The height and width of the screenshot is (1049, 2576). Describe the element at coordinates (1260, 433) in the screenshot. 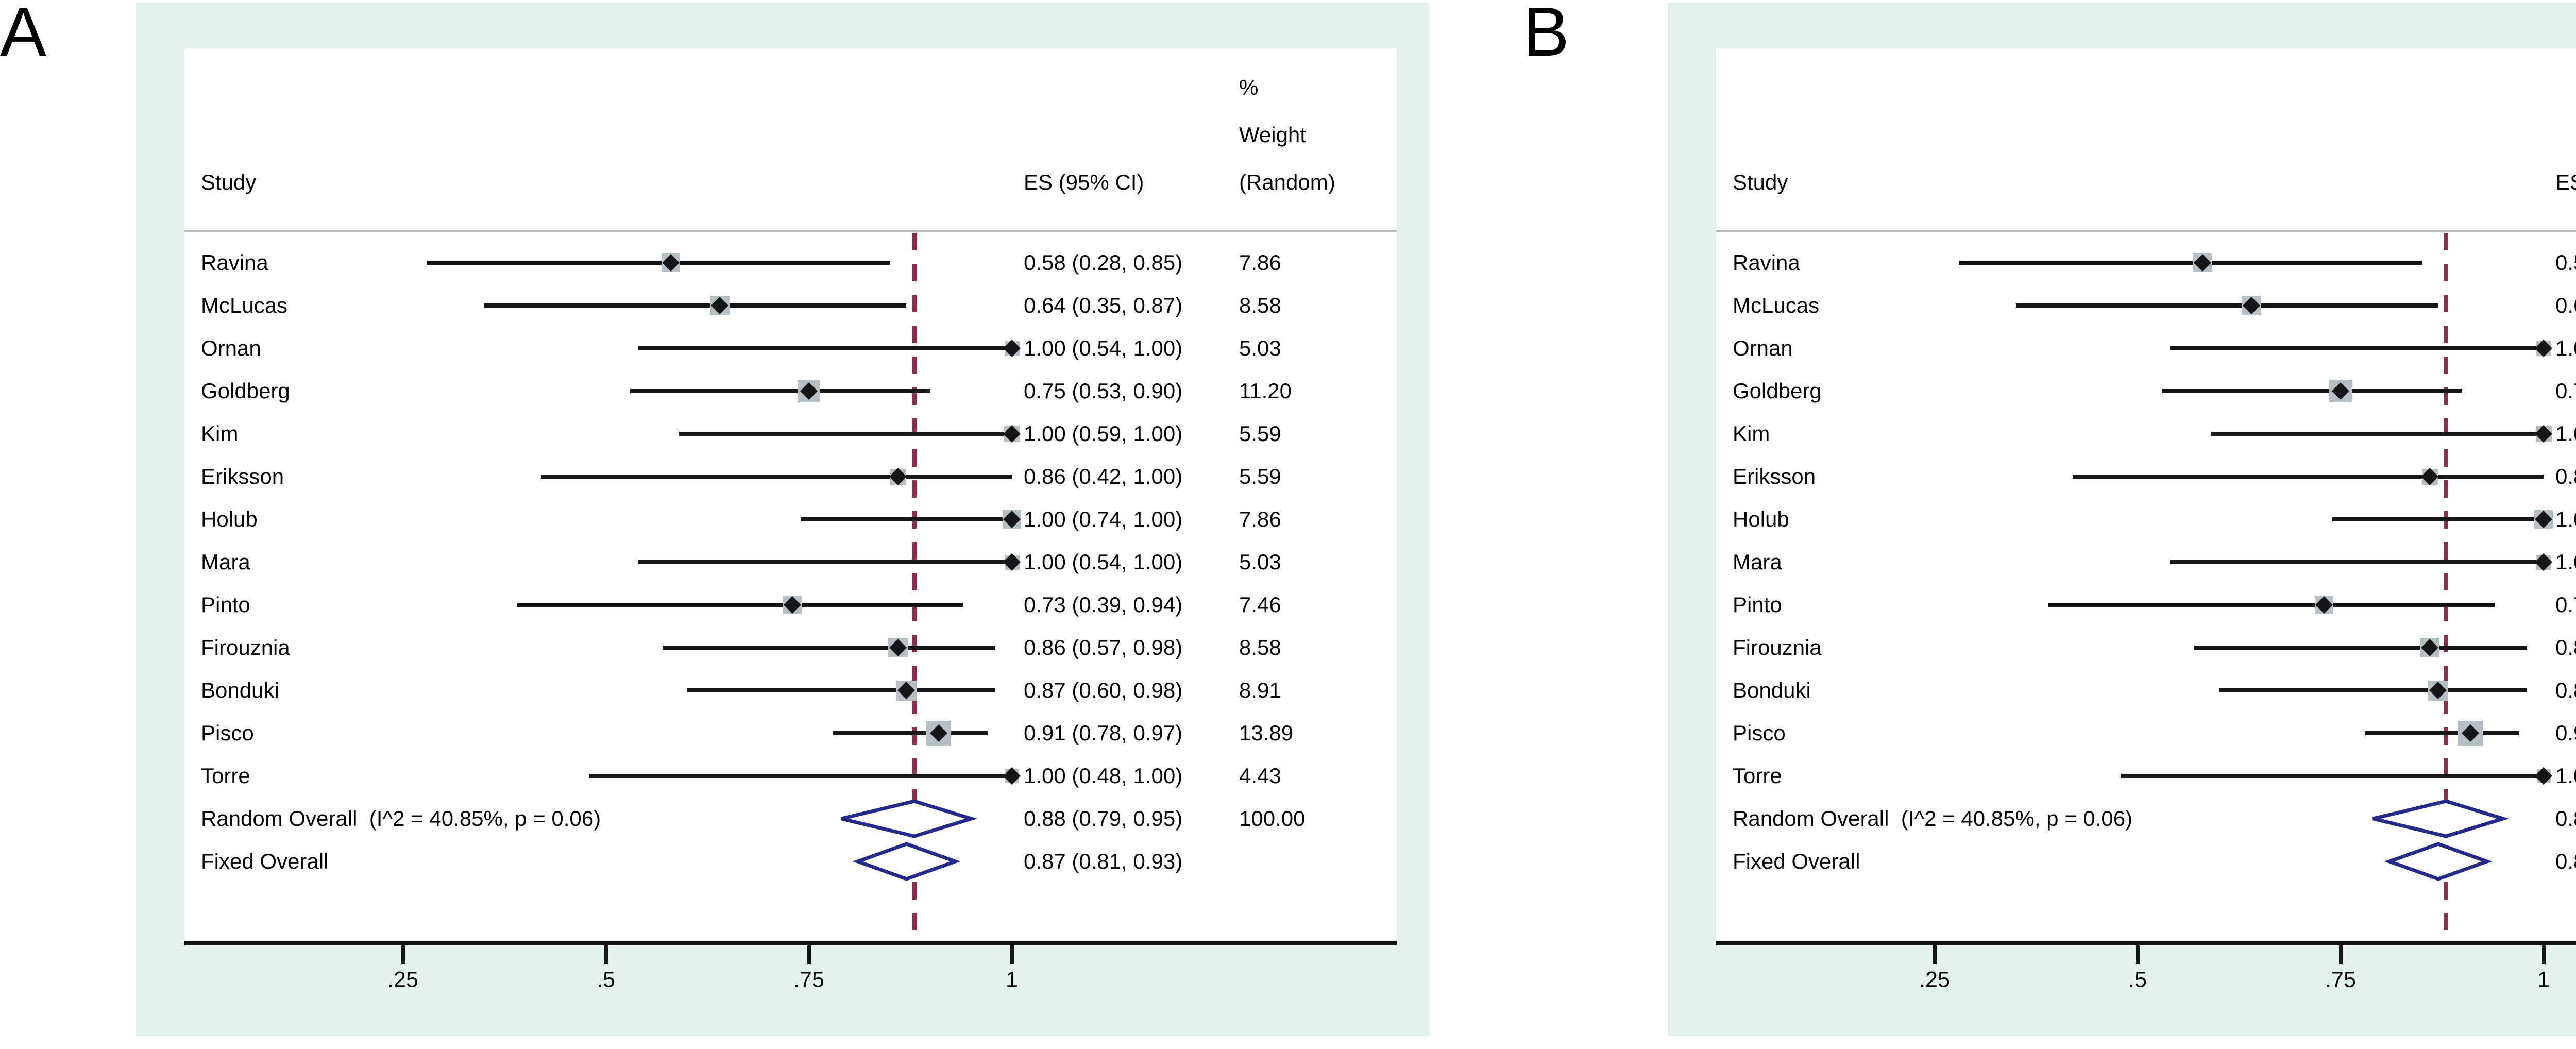

I see `weight-value: 5.59` at that location.